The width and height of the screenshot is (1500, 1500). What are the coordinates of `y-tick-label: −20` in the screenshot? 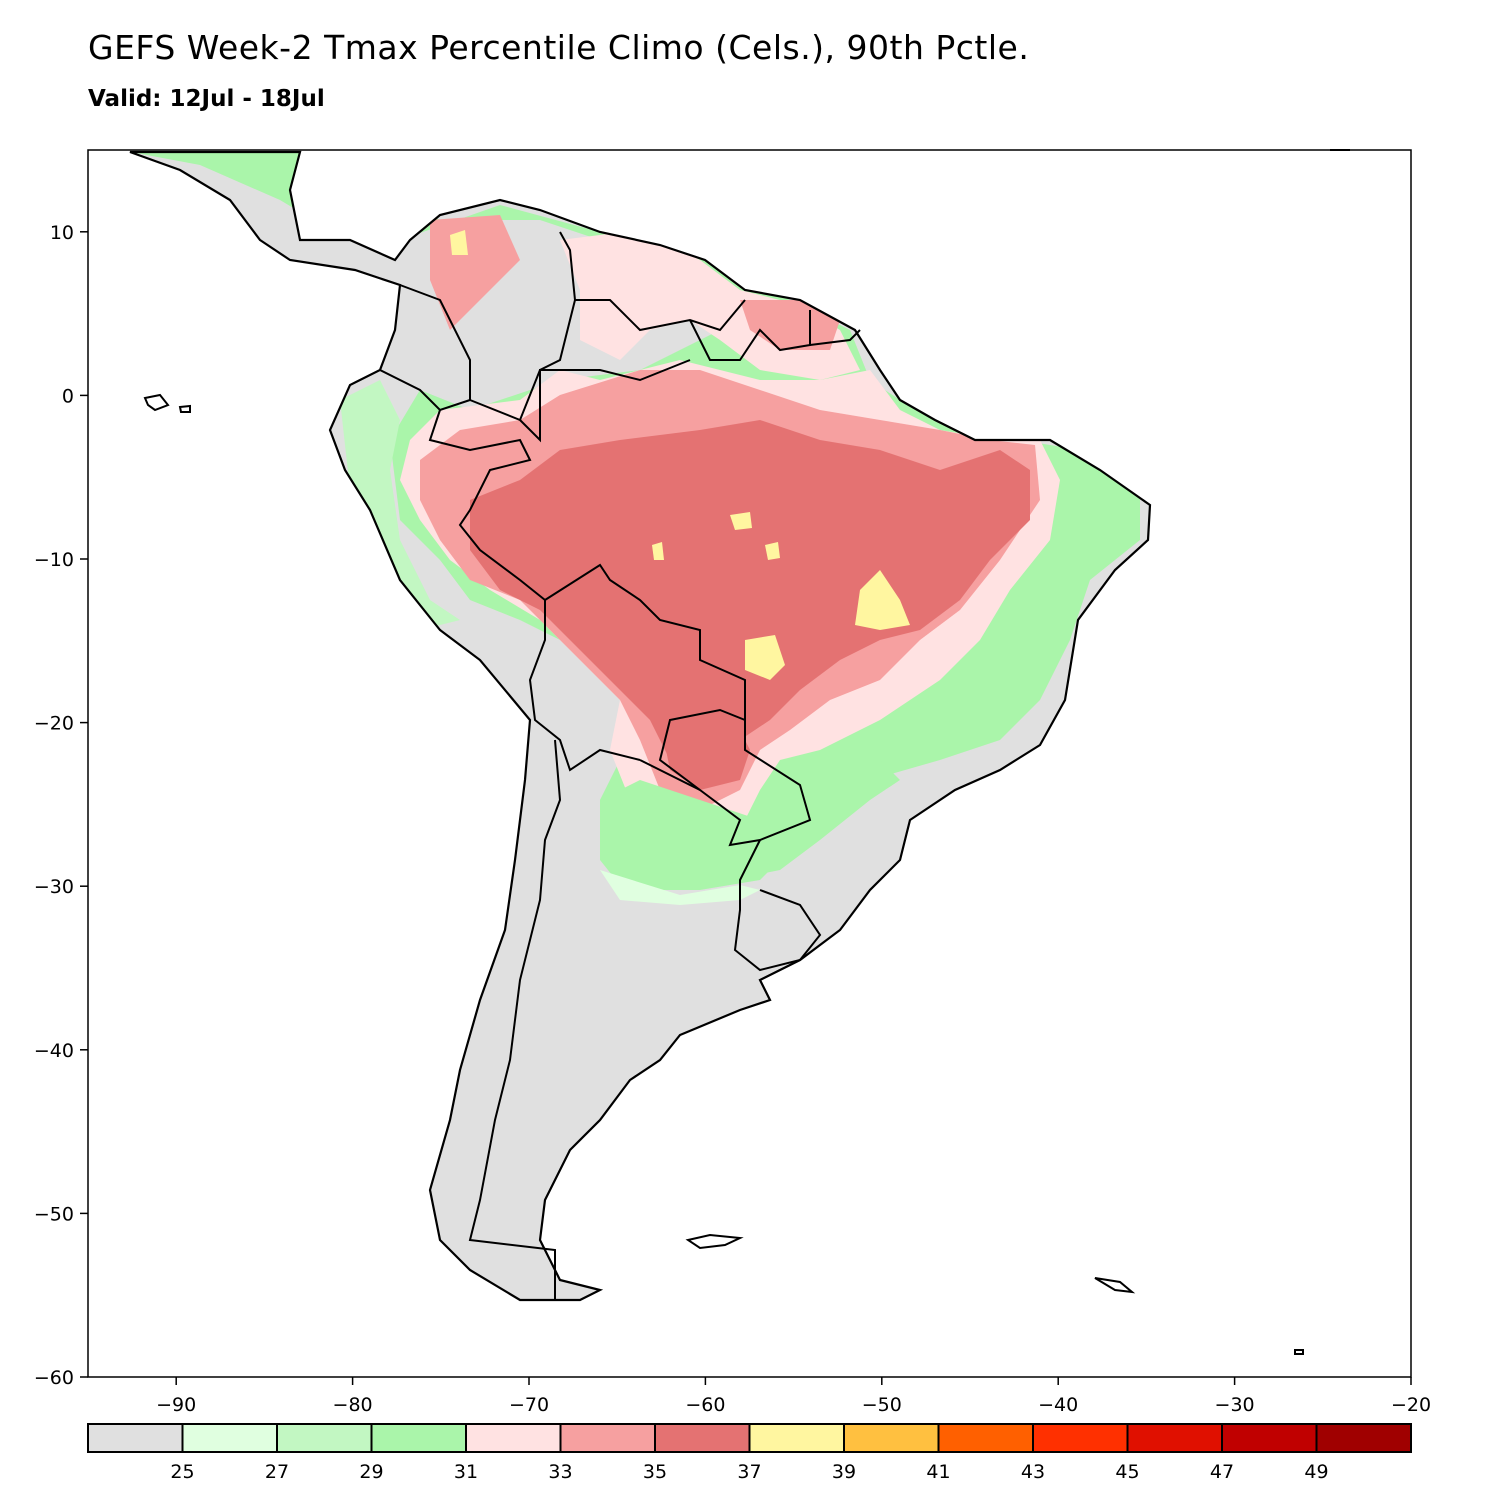 It's located at (54, 724).